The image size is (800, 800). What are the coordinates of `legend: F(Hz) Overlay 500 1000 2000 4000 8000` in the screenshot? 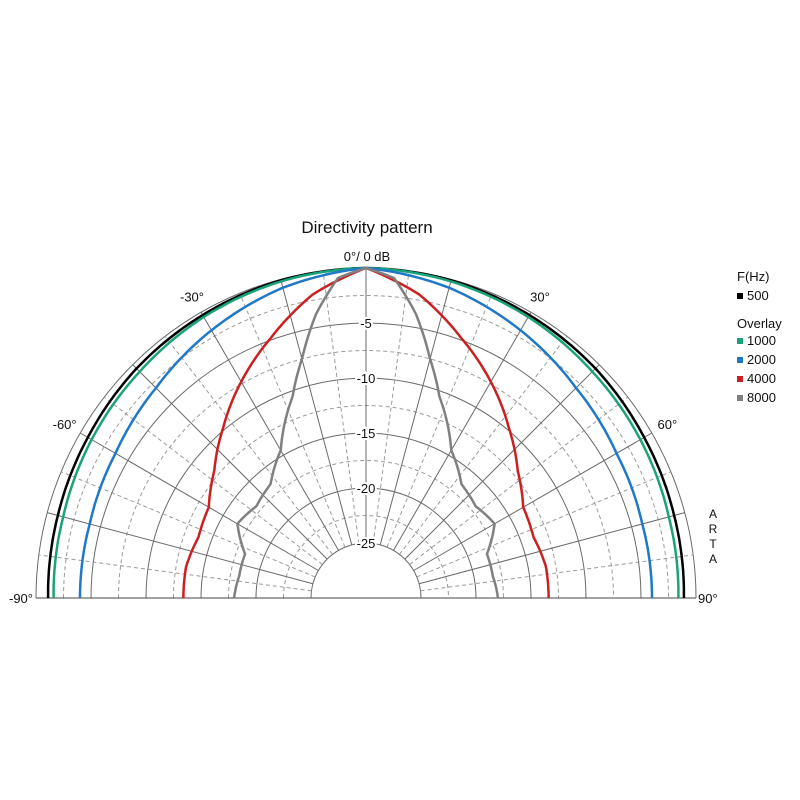 It's located at (759, 337).